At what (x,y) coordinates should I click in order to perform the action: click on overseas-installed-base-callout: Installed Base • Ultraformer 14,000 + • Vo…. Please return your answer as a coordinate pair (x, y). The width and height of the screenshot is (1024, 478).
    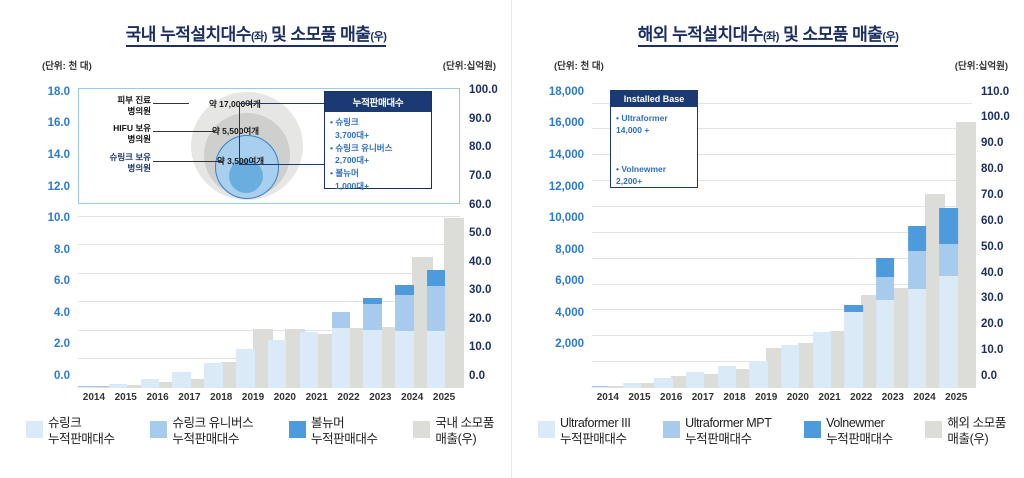
    Looking at the image, I should click on (654, 139).